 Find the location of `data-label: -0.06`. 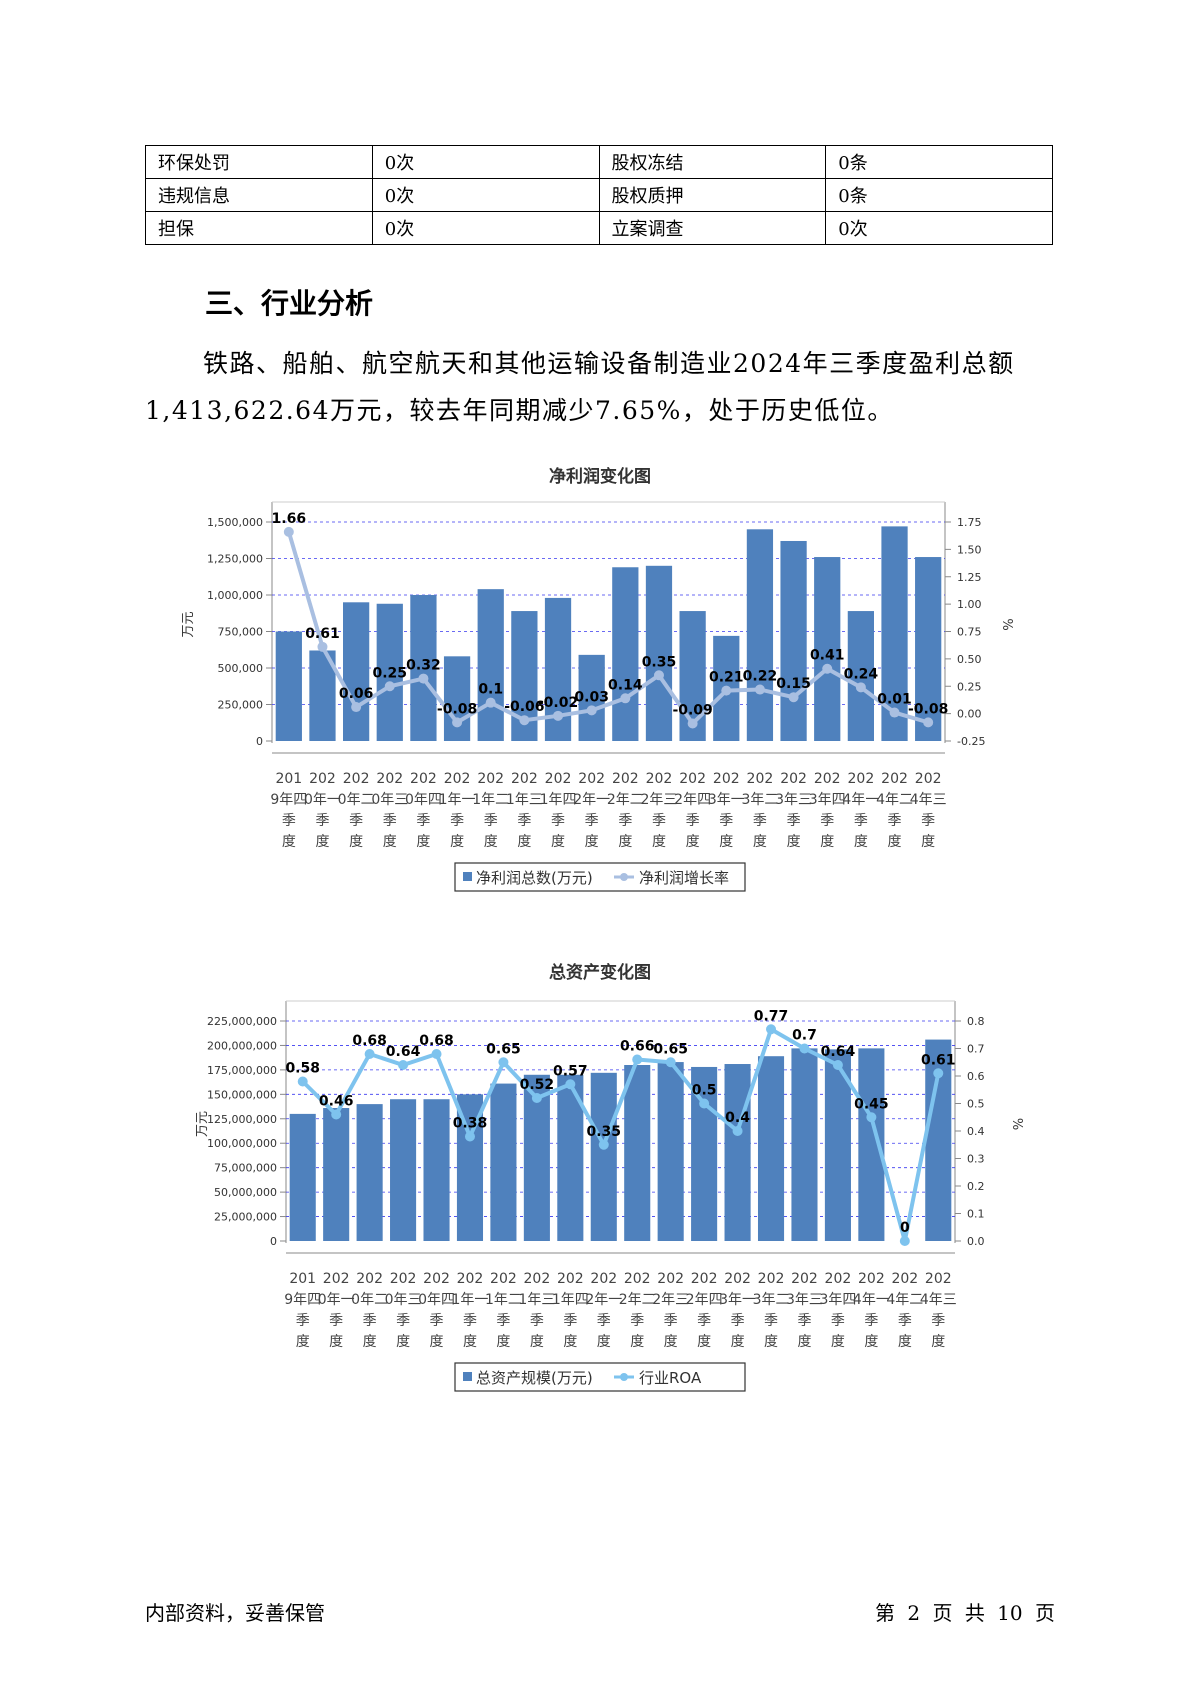

data-label: -0.06 is located at coordinates (524, 707).